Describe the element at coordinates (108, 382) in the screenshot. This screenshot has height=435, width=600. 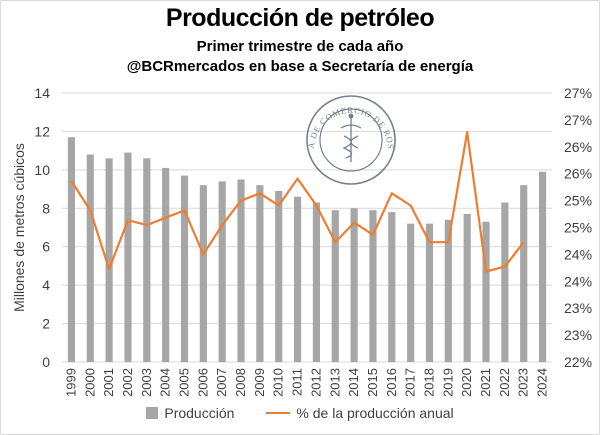
I see `x-tick-label: 2001` at that location.